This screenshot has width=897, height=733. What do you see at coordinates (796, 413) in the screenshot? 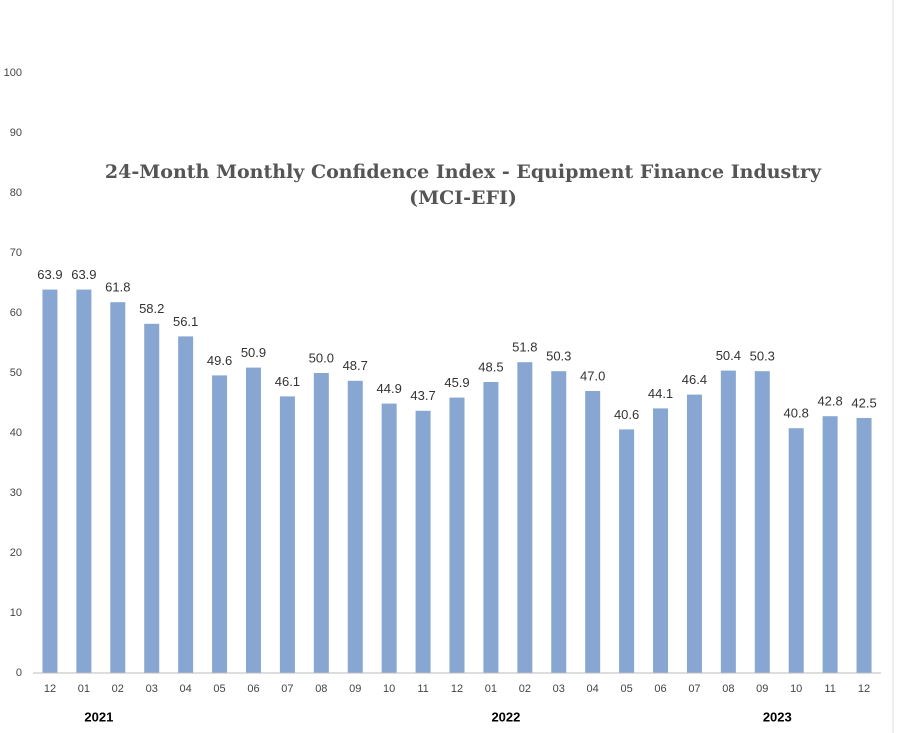
I see `value-label: 40.8` at bounding box center [796, 413].